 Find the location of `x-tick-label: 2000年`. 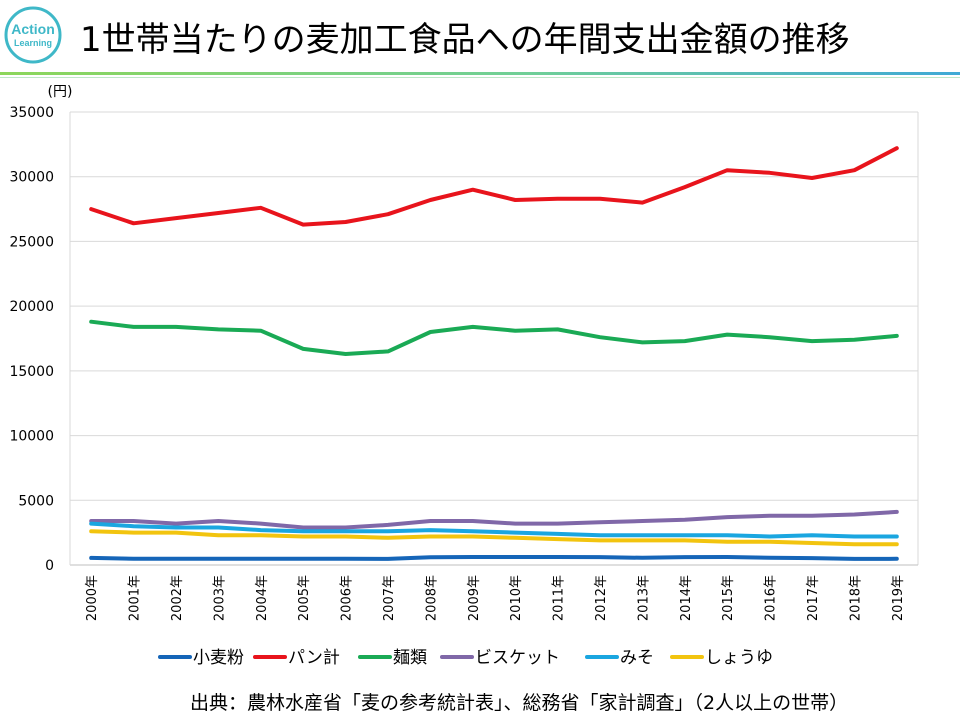

x-tick-label: 2000年 is located at coordinates (92, 598).